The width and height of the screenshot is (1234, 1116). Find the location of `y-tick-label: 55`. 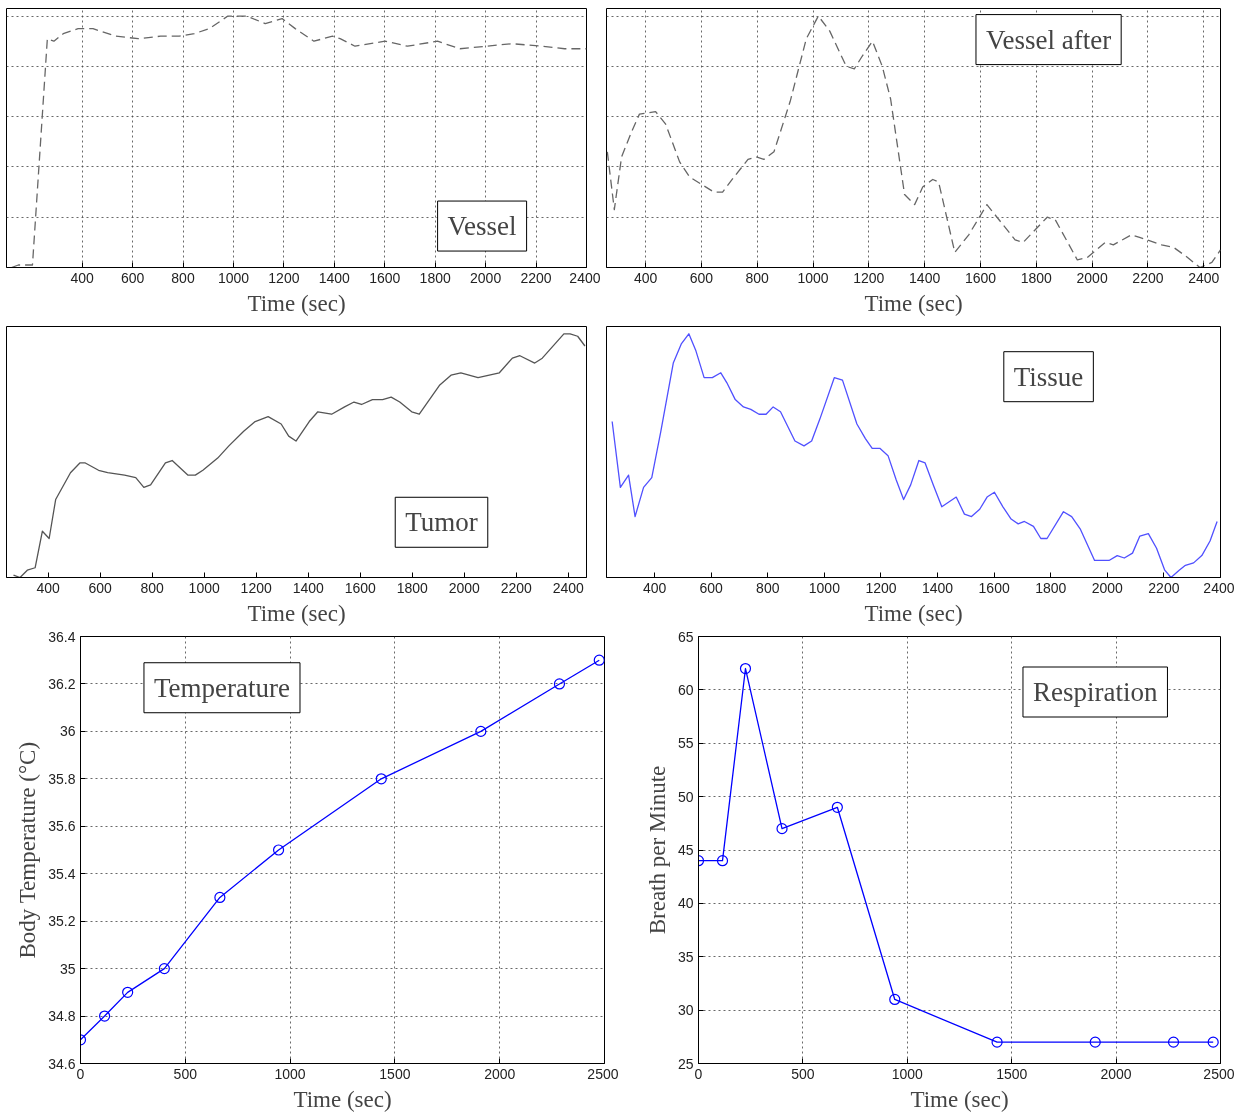

y-tick-label: 55 is located at coordinates (685, 743).